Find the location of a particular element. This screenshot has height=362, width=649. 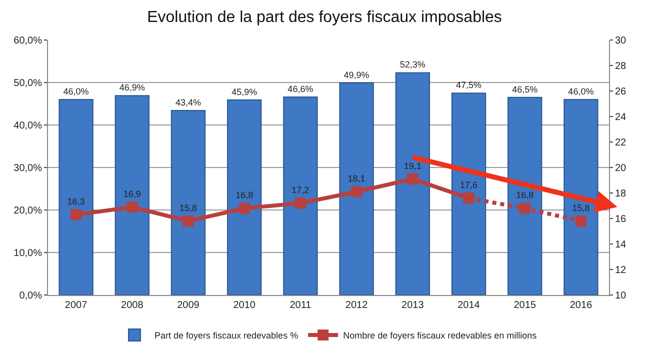

y2-tick-label: 16 is located at coordinates (621, 219).